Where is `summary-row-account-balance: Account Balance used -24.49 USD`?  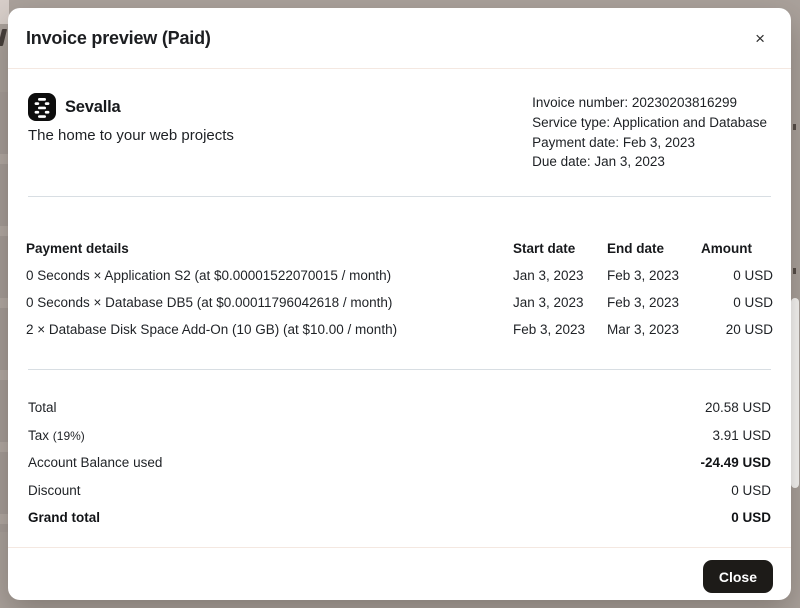
summary-row-account-balance: Account Balance used -24.49 USD is located at coordinates (399, 463).